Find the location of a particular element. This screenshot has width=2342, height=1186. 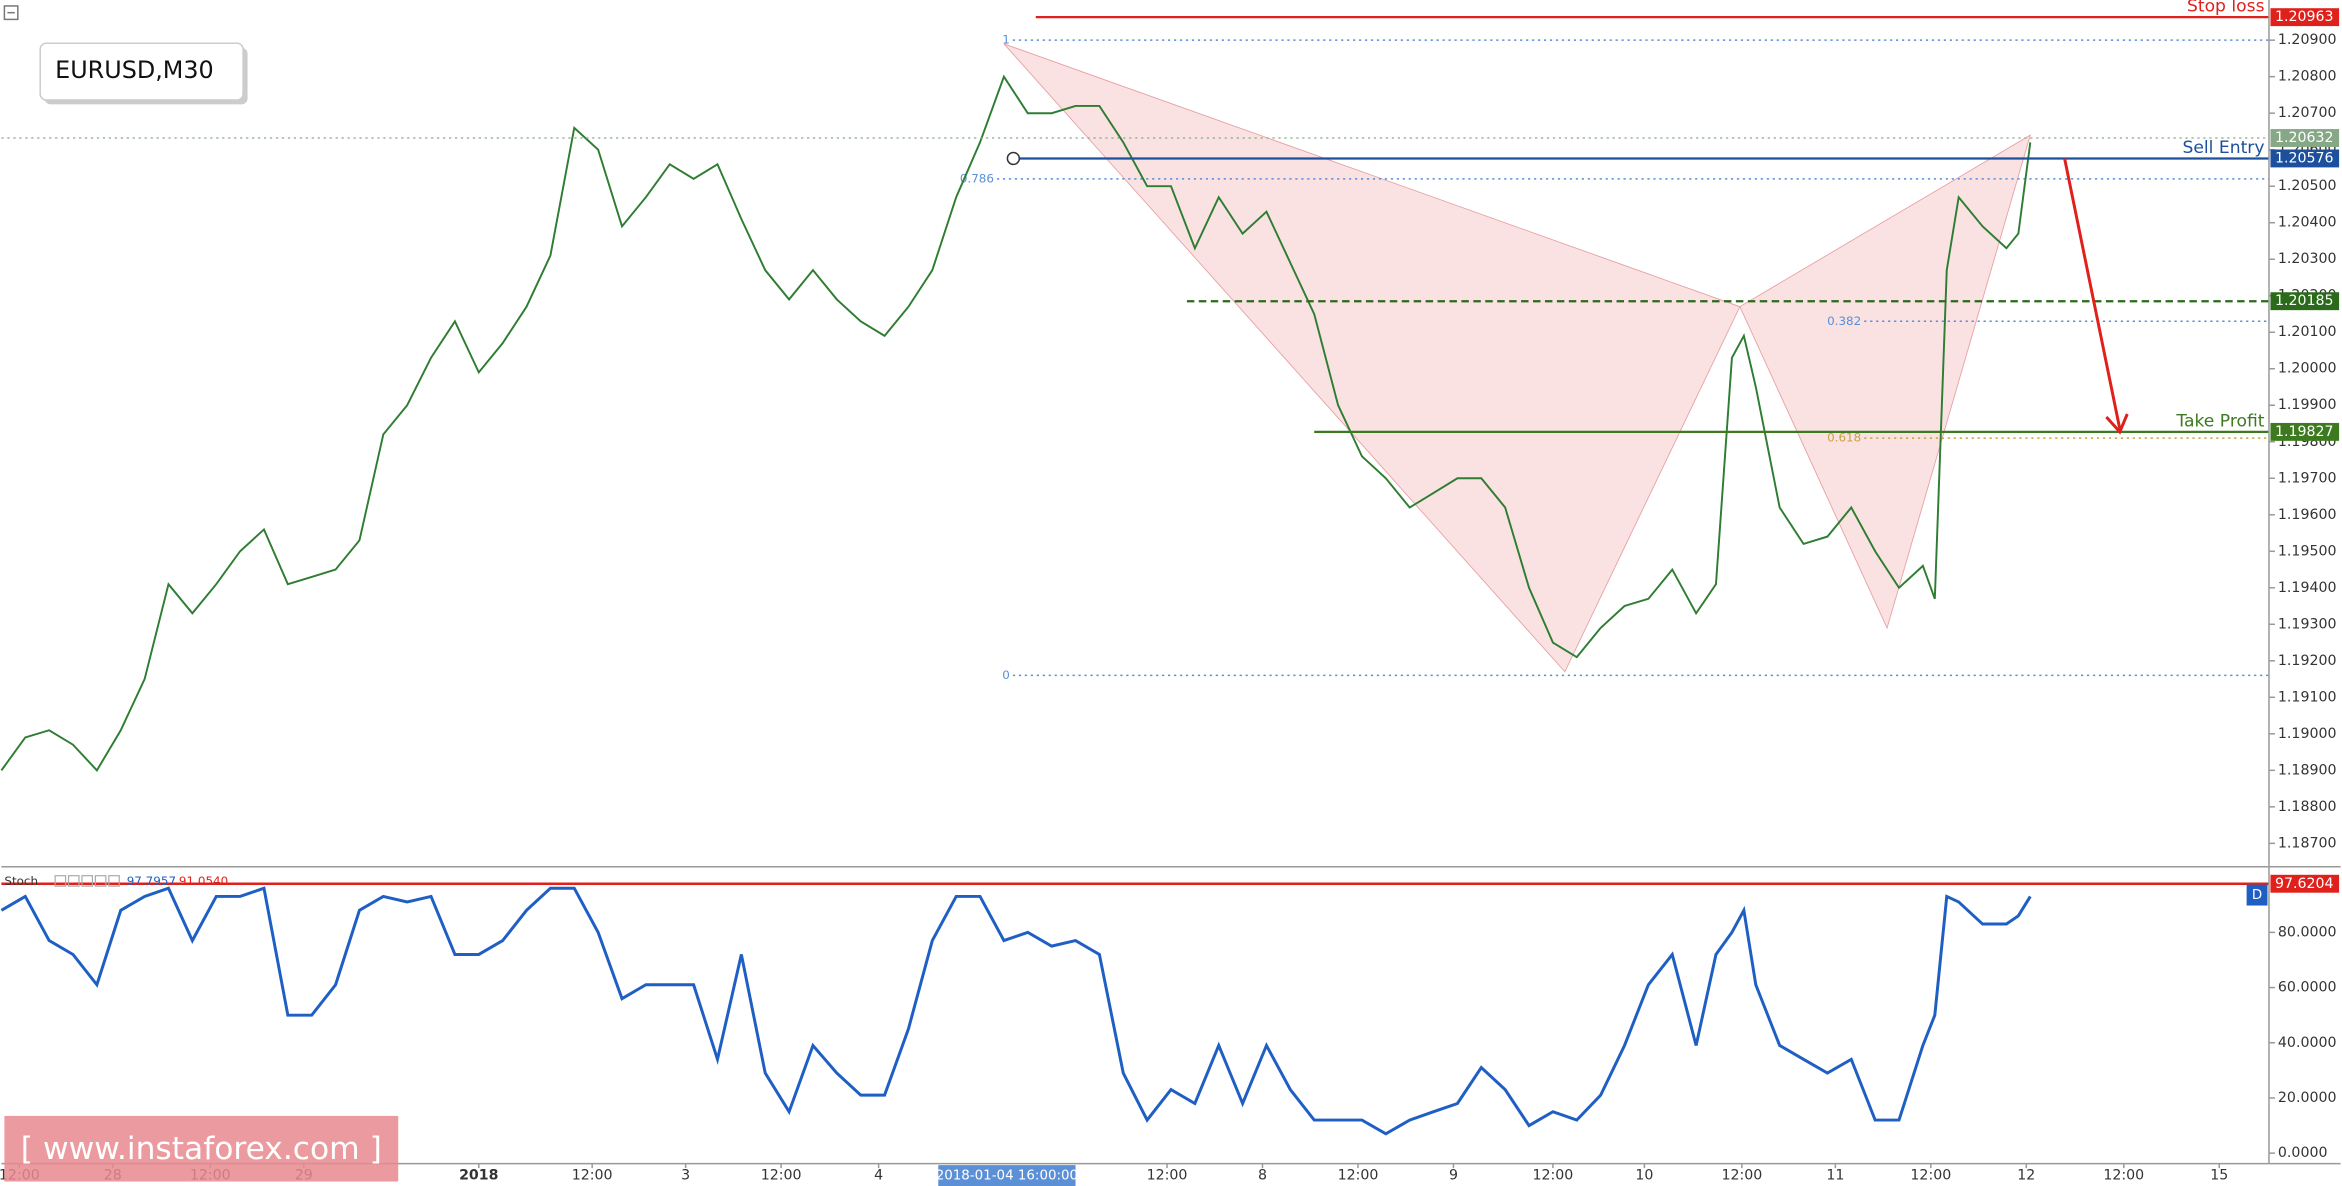

y-tick-label: 60.0000 is located at coordinates (2307, 988).